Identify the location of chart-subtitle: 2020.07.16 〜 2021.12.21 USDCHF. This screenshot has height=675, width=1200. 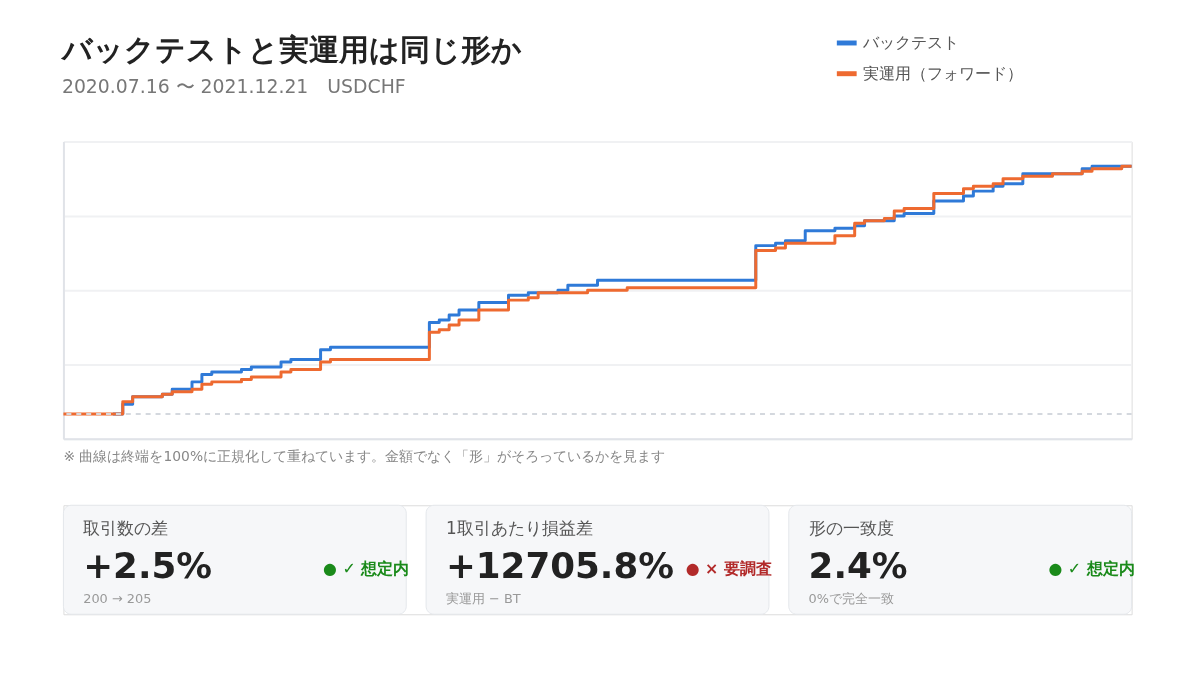
(233, 87).